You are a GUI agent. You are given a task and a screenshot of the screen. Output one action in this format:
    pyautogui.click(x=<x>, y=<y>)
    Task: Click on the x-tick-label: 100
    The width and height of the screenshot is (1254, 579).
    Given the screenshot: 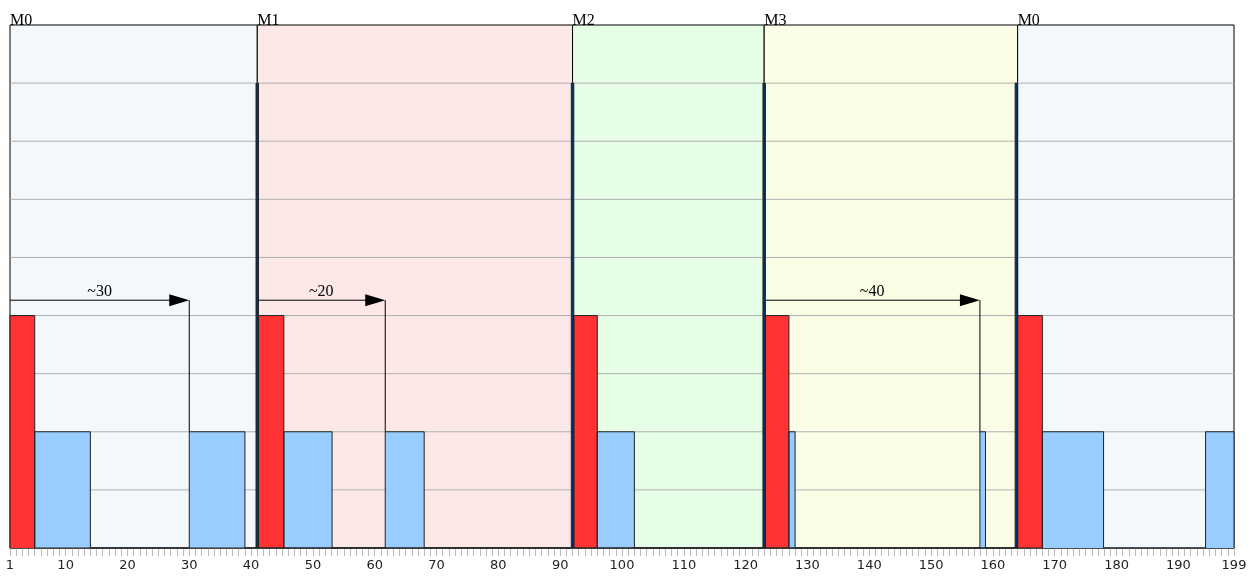 What is the action you would take?
    pyautogui.click(x=622, y=564)
    